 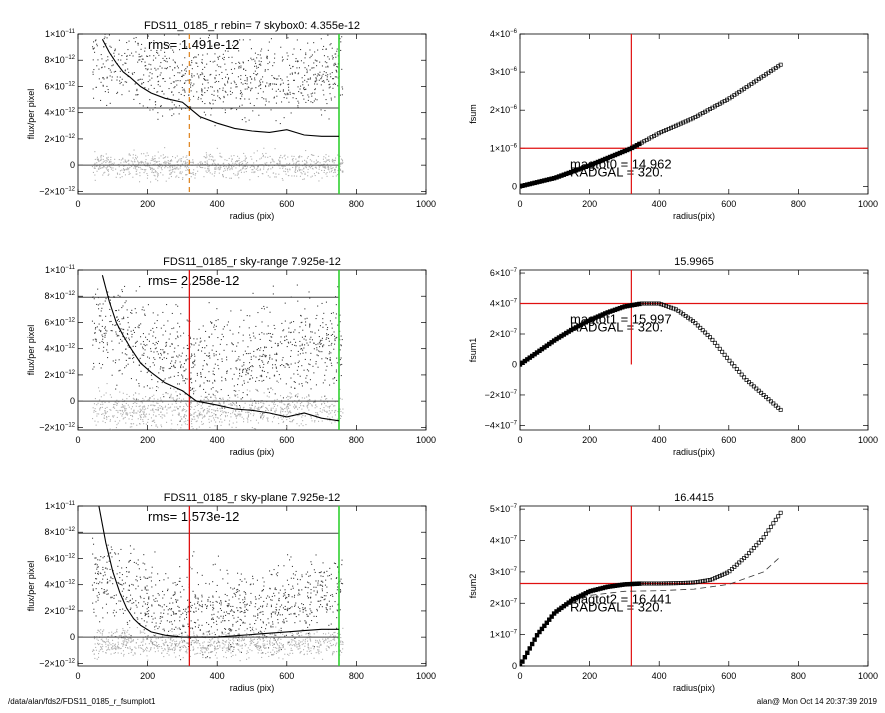 What do you see at coordinates (659, 440) in the screenshot?
I see `x-tick-label: 400` at bounding box center [659, 440].